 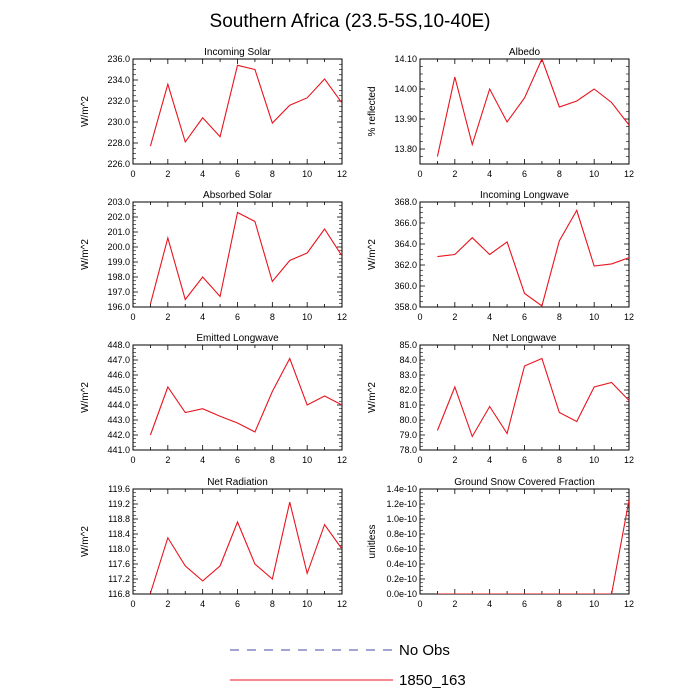 I want to click on figure-title: Southern Africa (23.5-5S,10-40E), so click(x=350, y=21).